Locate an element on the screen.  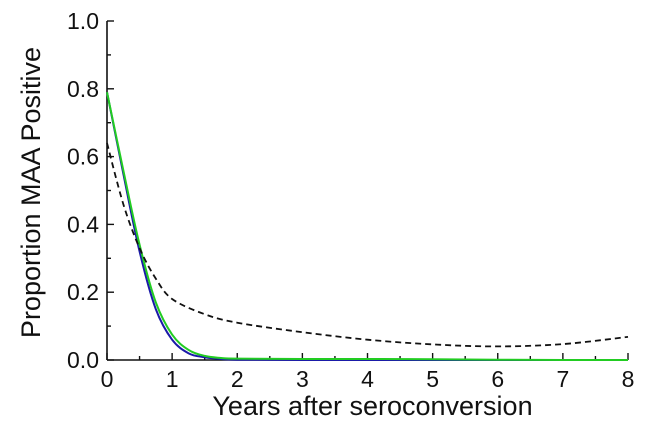
y-tick-label: 0.4 is located at coordinates (83, 224).